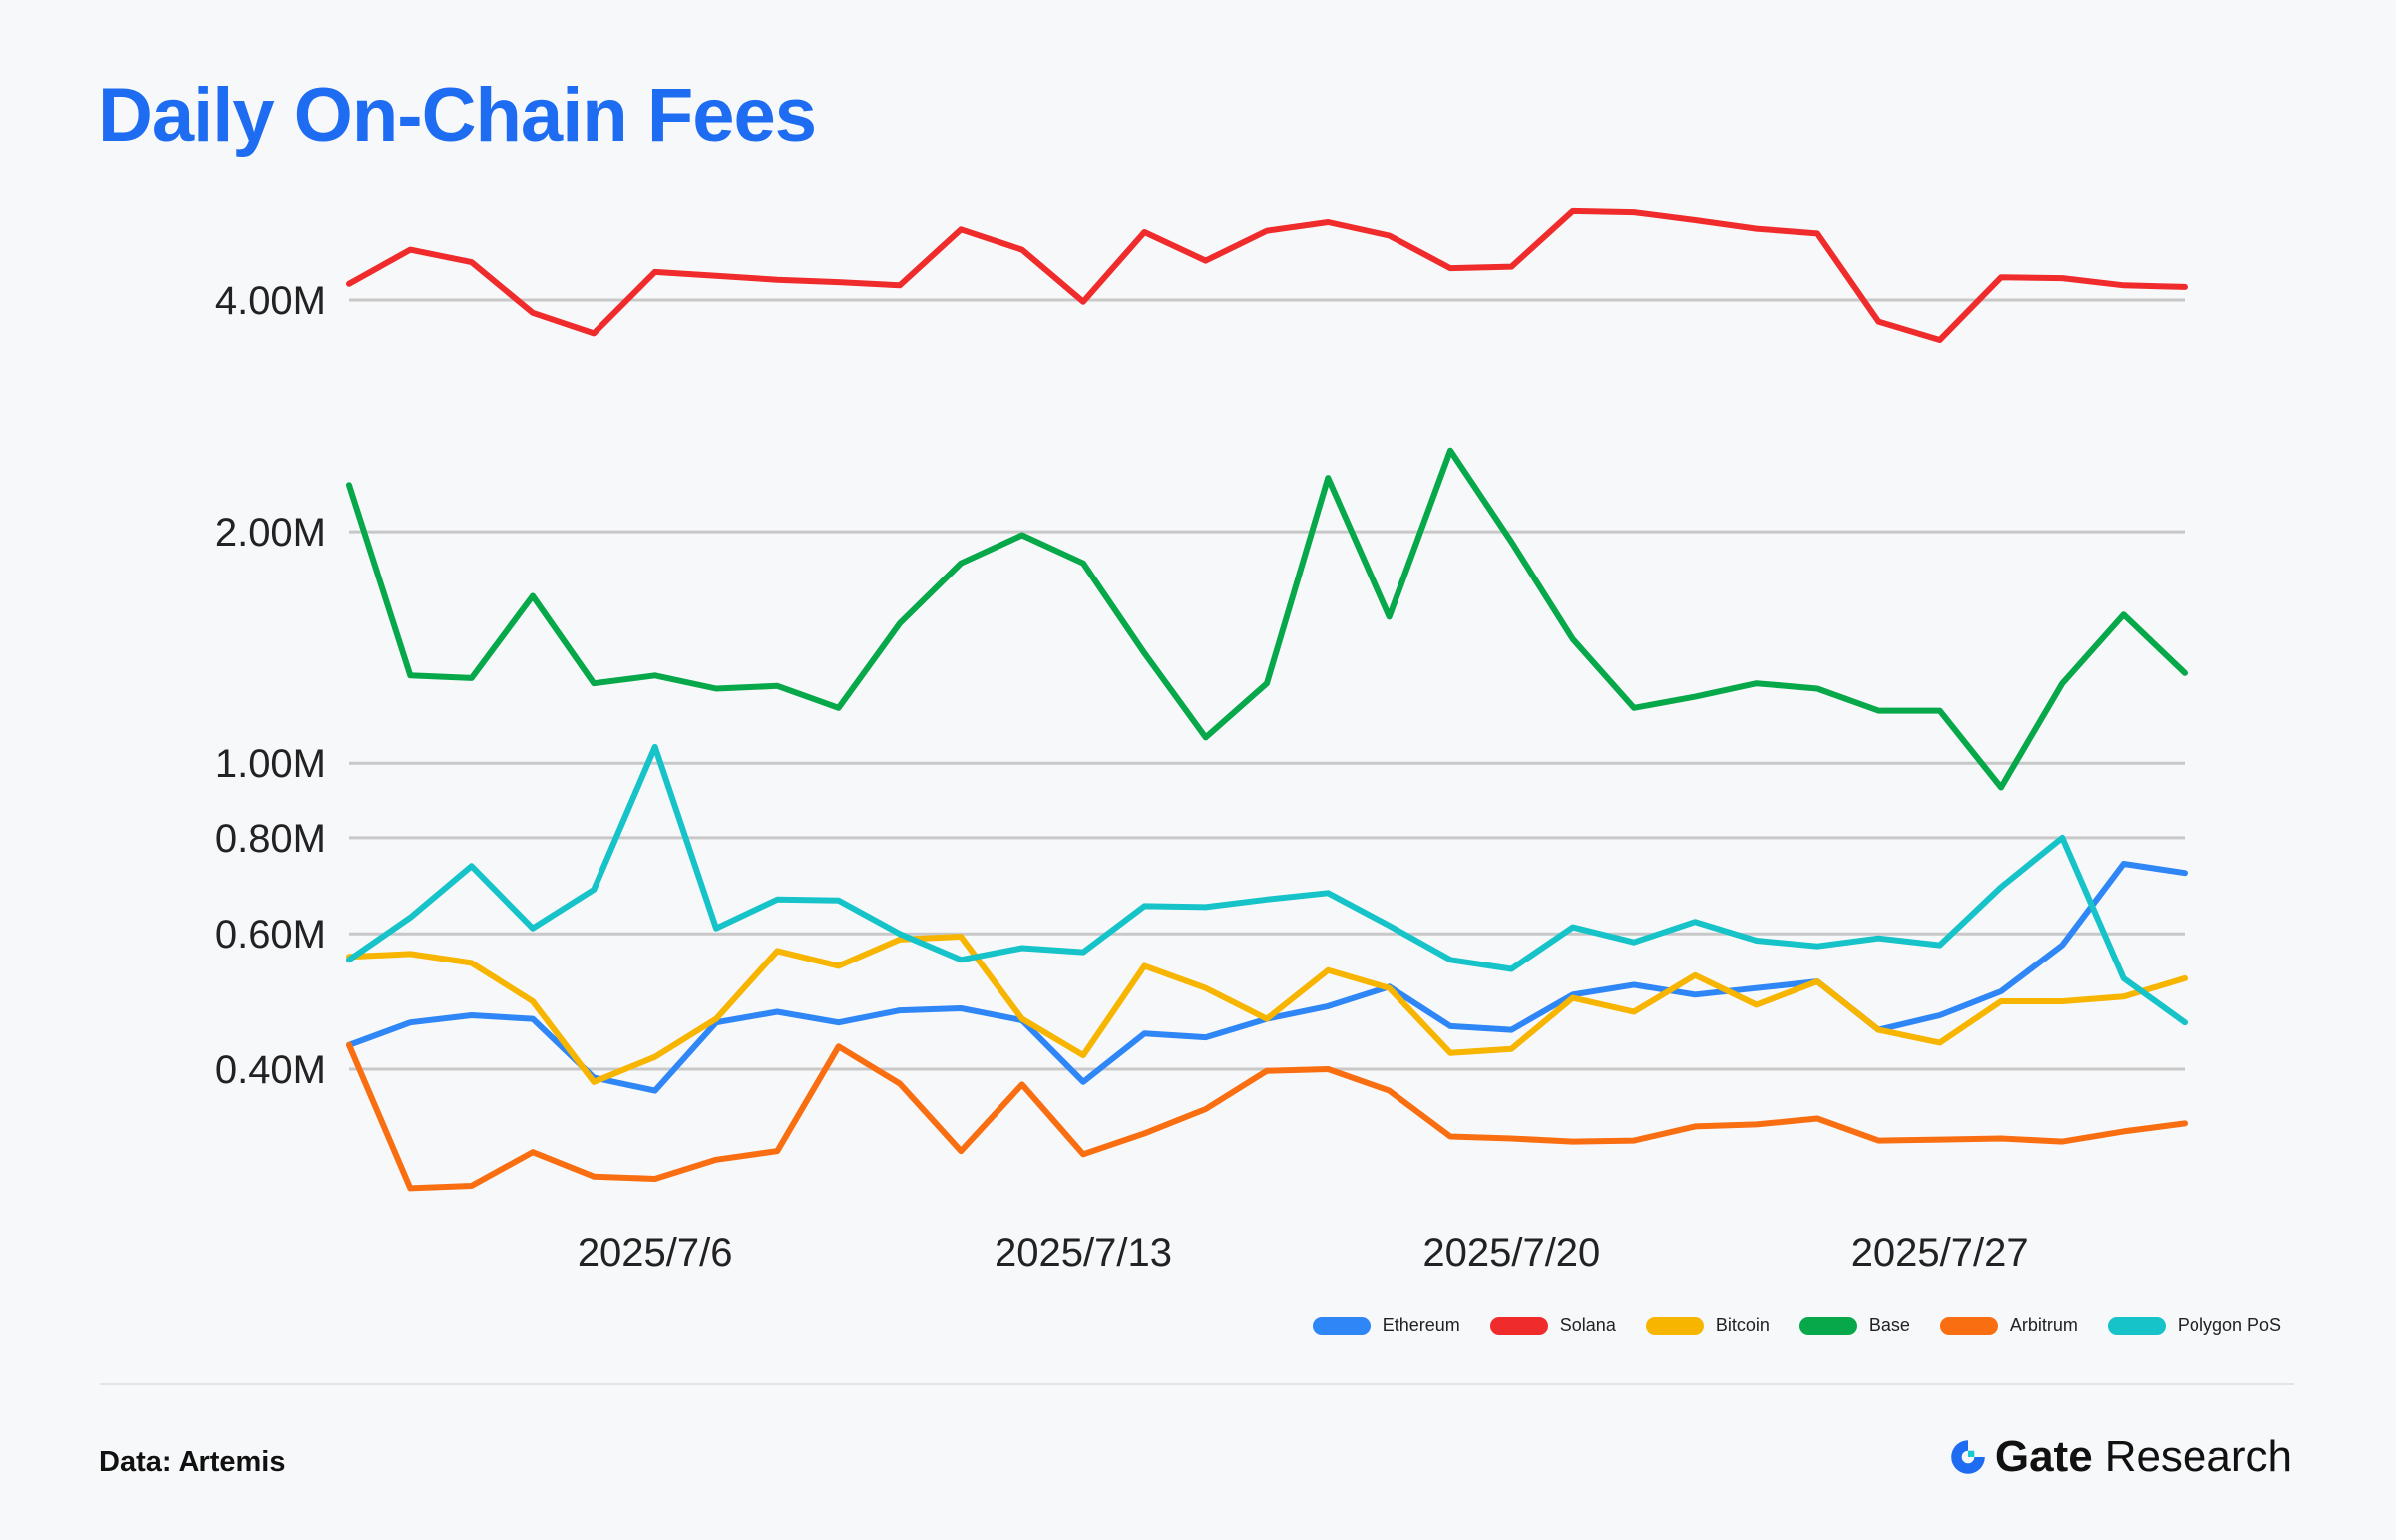 This screenshot has width=2396, height=1540. What do you see at coordinates (270, 685) in the screenshot?
I see `y-axis-ticks: 0.40M 0.60M 0.80M 1.00M 2.00M 4.00M` at bounding box center [270, 685].